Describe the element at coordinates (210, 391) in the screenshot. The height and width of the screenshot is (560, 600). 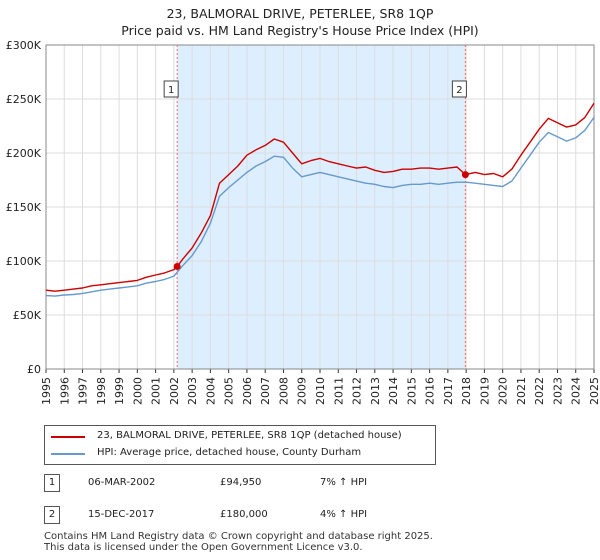
I see `x-tick-label: 2004` at that location.